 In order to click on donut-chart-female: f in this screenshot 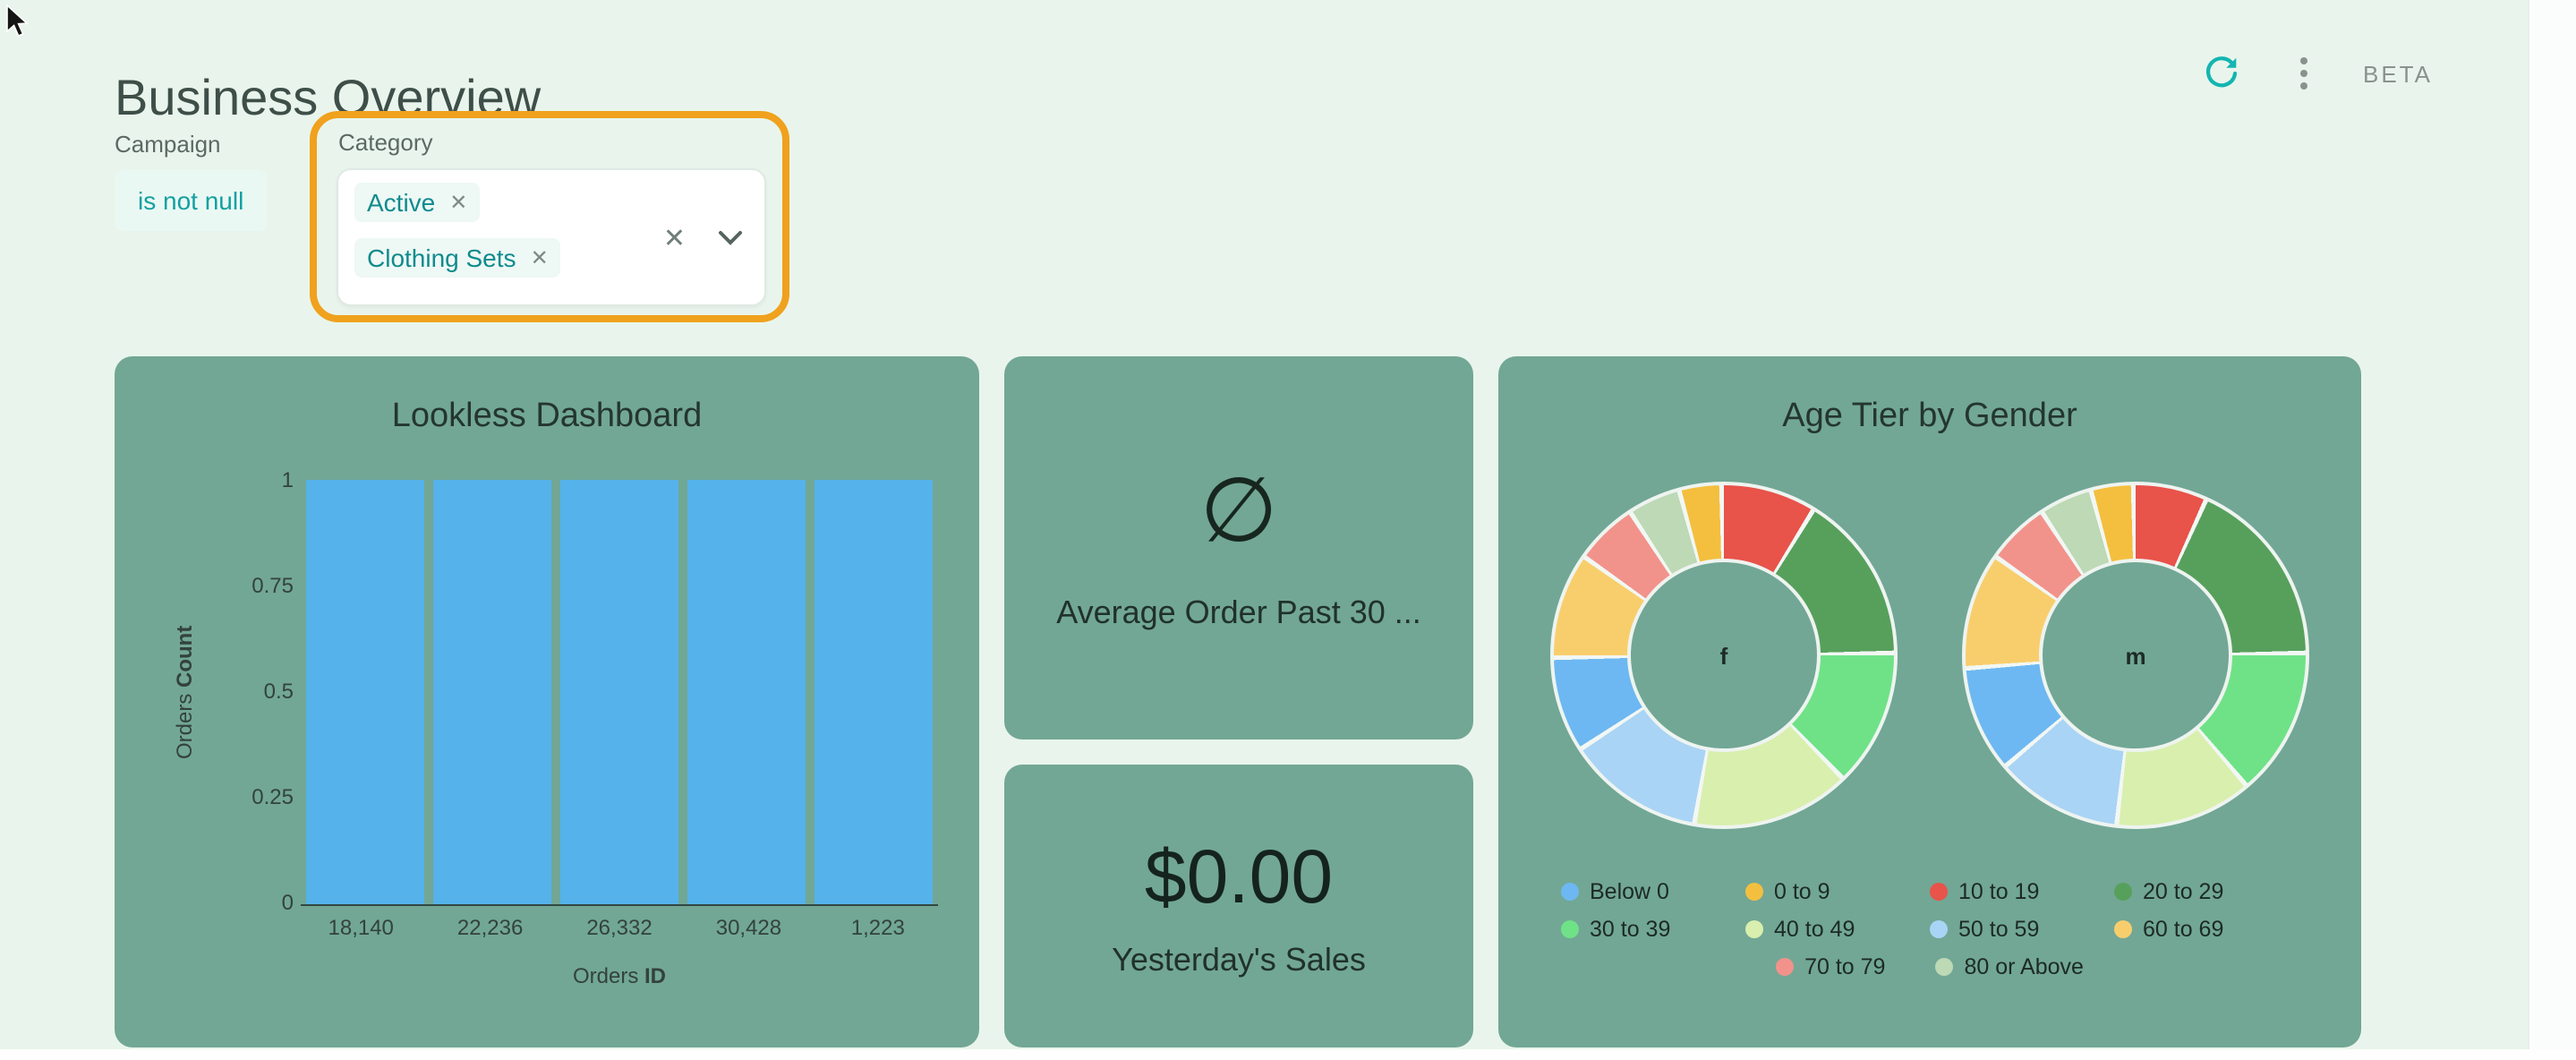, I will do `click(1724, 655)`.